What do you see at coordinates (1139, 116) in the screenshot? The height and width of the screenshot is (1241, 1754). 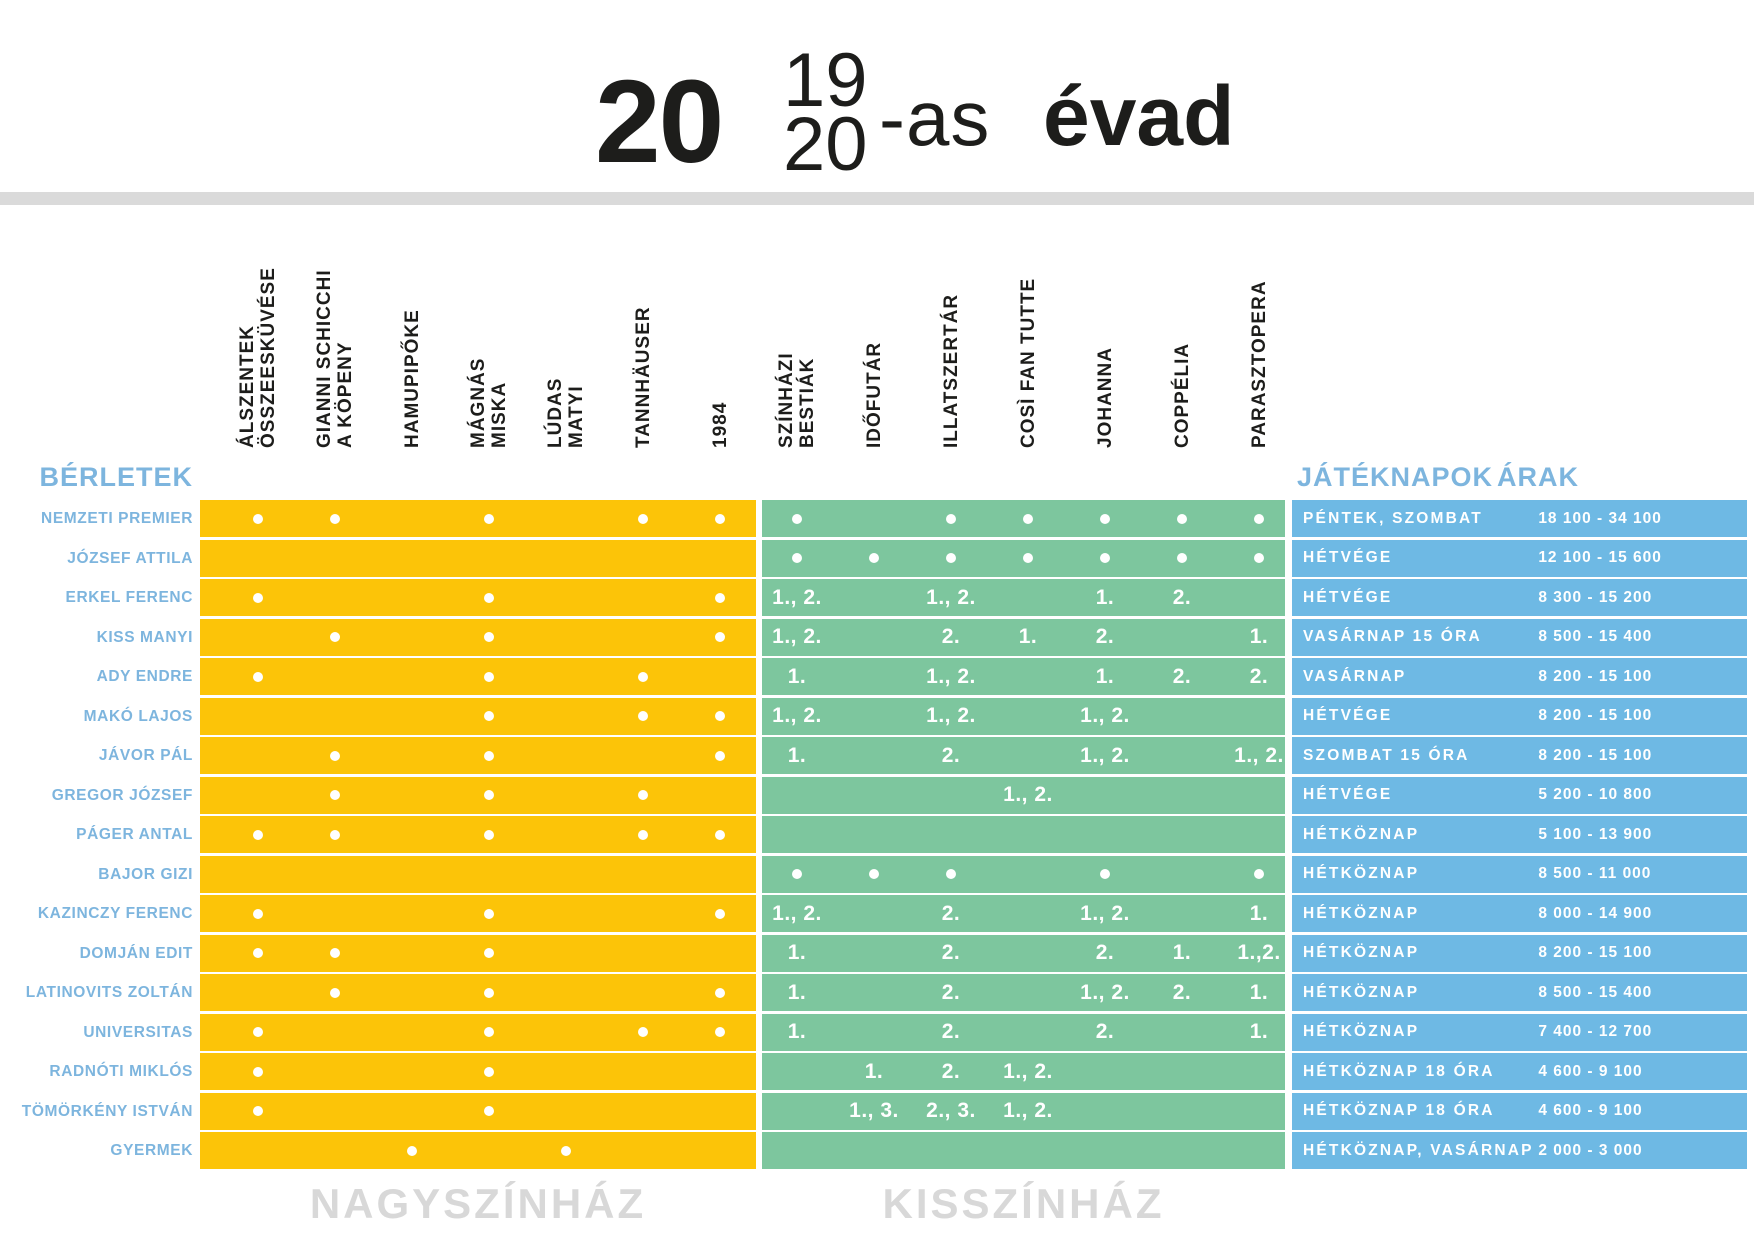 I see `title-season-word: évad` at bounding box center [1139, 116].